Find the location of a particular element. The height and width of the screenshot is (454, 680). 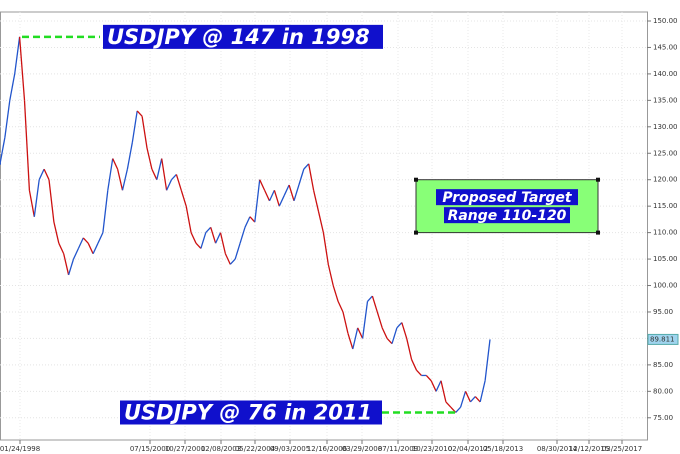

x-tick-label: 05/18/2013 is located at coordinates (503, 449).